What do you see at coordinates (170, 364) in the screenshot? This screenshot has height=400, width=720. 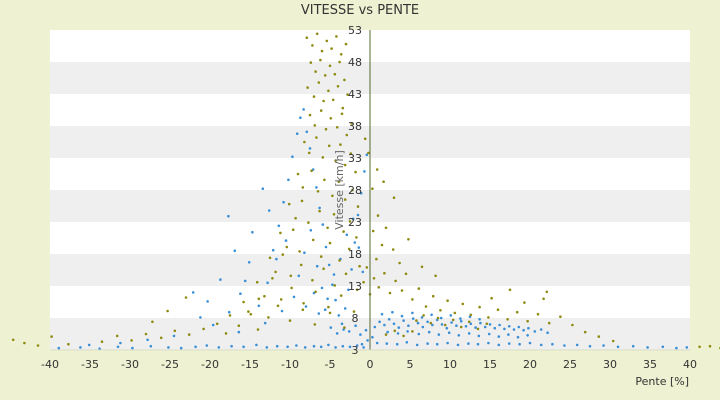 I see `x-tick-label: -25` at bounding box center [170, 364].